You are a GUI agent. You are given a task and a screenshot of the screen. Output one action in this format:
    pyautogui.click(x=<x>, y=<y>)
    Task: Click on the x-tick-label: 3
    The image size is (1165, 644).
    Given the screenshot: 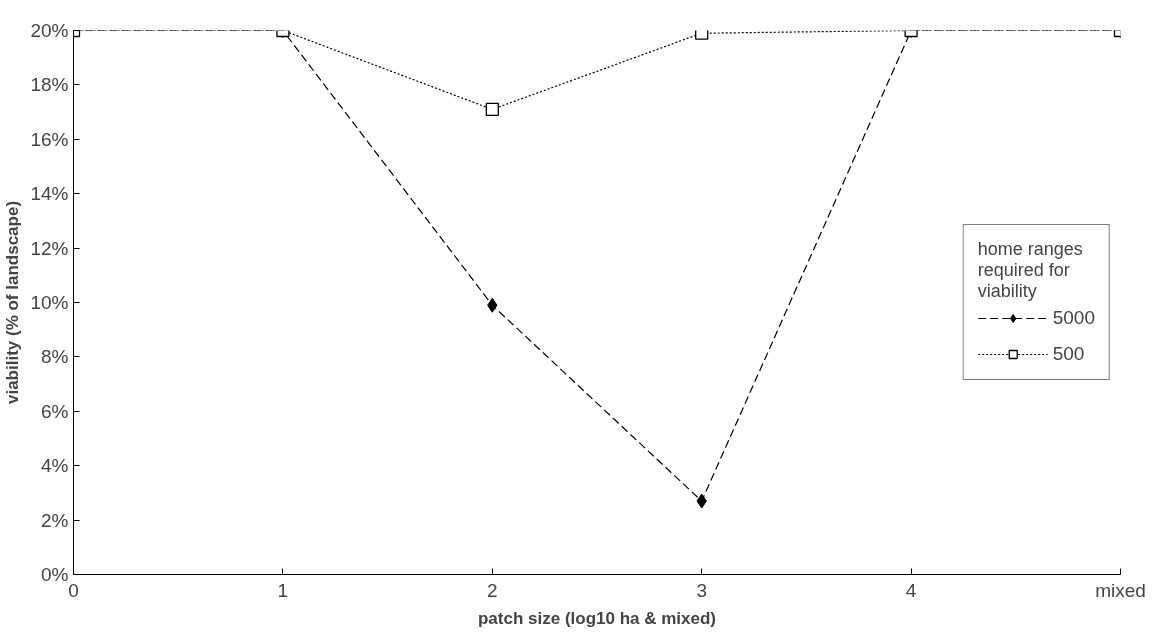 What is the action you would take?
    pyautogui.click(x=701, y=590)
    